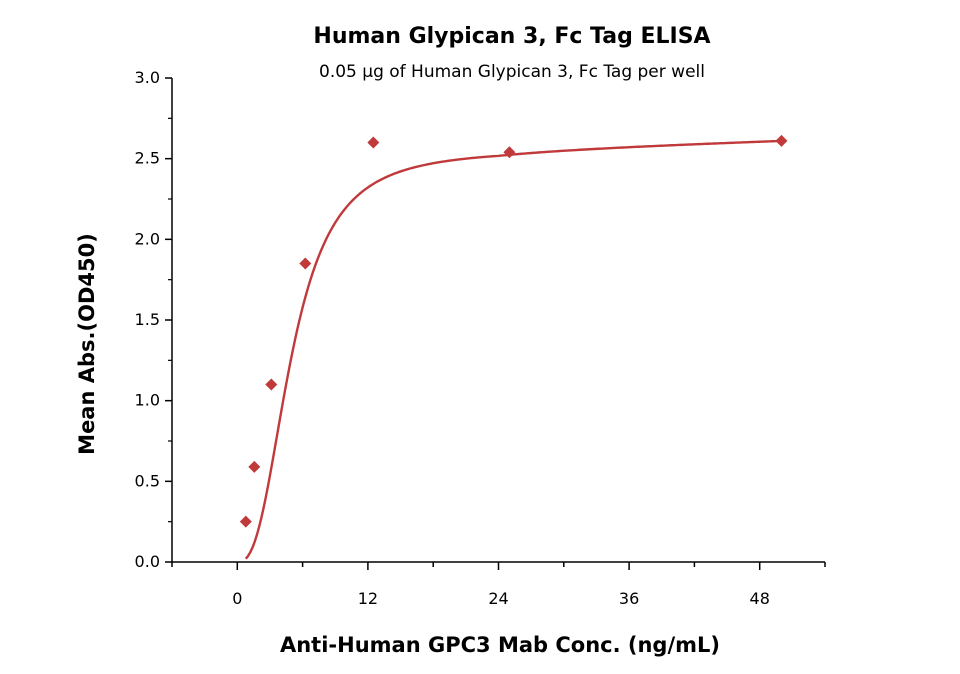 This screenshot has width=960, height=674. What do you see at coordinates (629, 598) in the screenshot?
I see `x-tick-label: 36` at bounding box center [629, 598].